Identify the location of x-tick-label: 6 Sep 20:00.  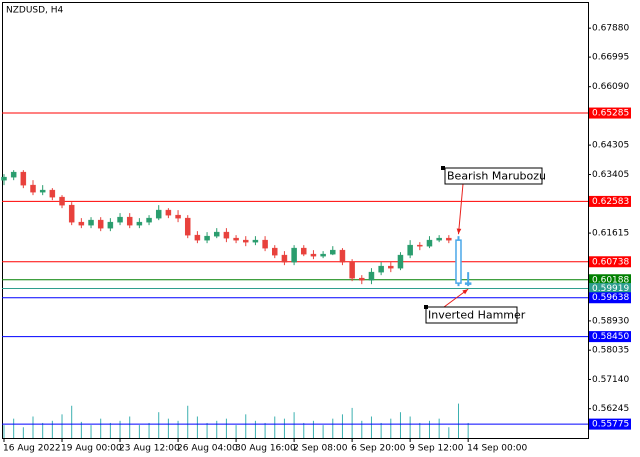
(378, 449).